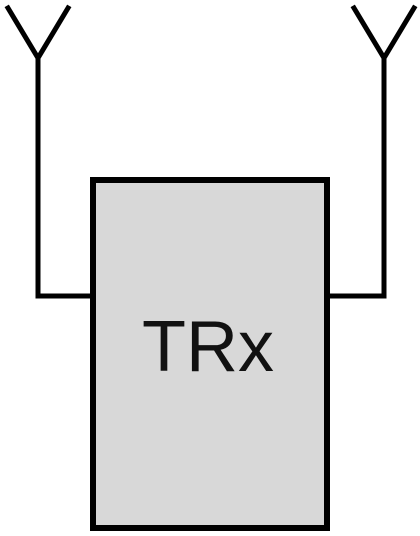 This screenshot has height=536, width=420. I want to click on antenna-left-icon, so click(38, 151).